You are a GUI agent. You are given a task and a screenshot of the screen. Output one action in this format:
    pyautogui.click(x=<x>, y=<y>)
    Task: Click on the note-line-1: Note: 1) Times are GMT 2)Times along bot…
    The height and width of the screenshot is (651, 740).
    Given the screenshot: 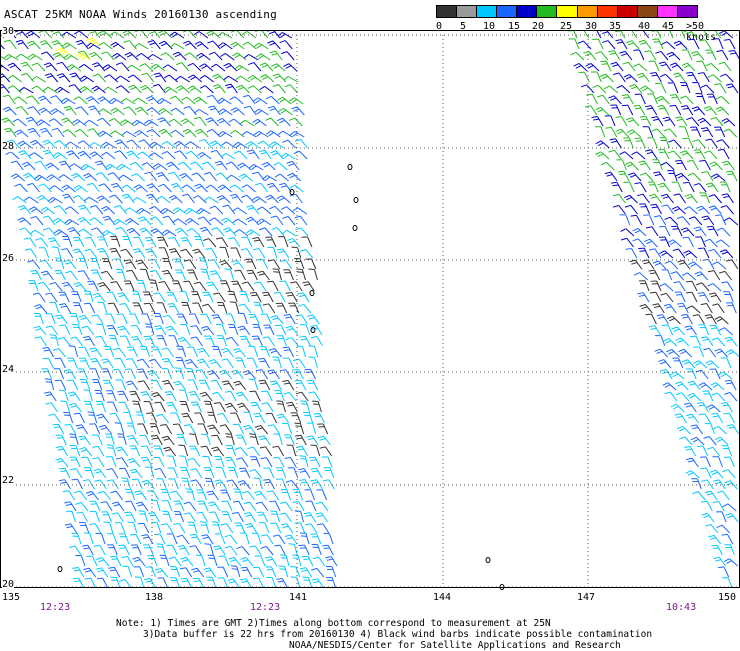 What is the action you would take?
    pyautogui.click(x=333, y=623)
    